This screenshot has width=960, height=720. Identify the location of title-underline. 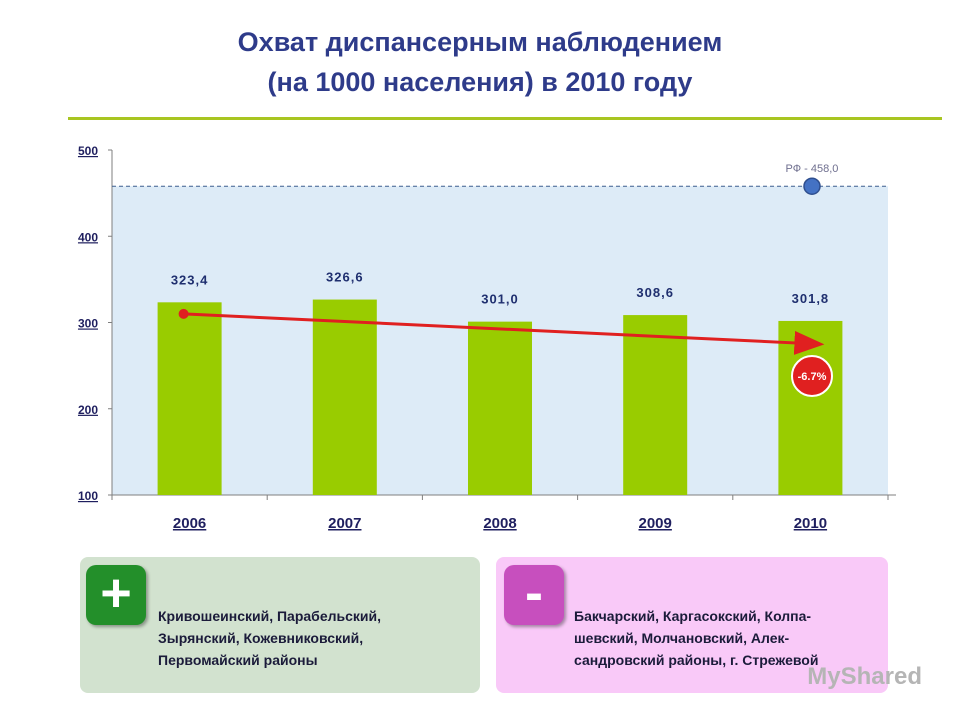
(505, 118).